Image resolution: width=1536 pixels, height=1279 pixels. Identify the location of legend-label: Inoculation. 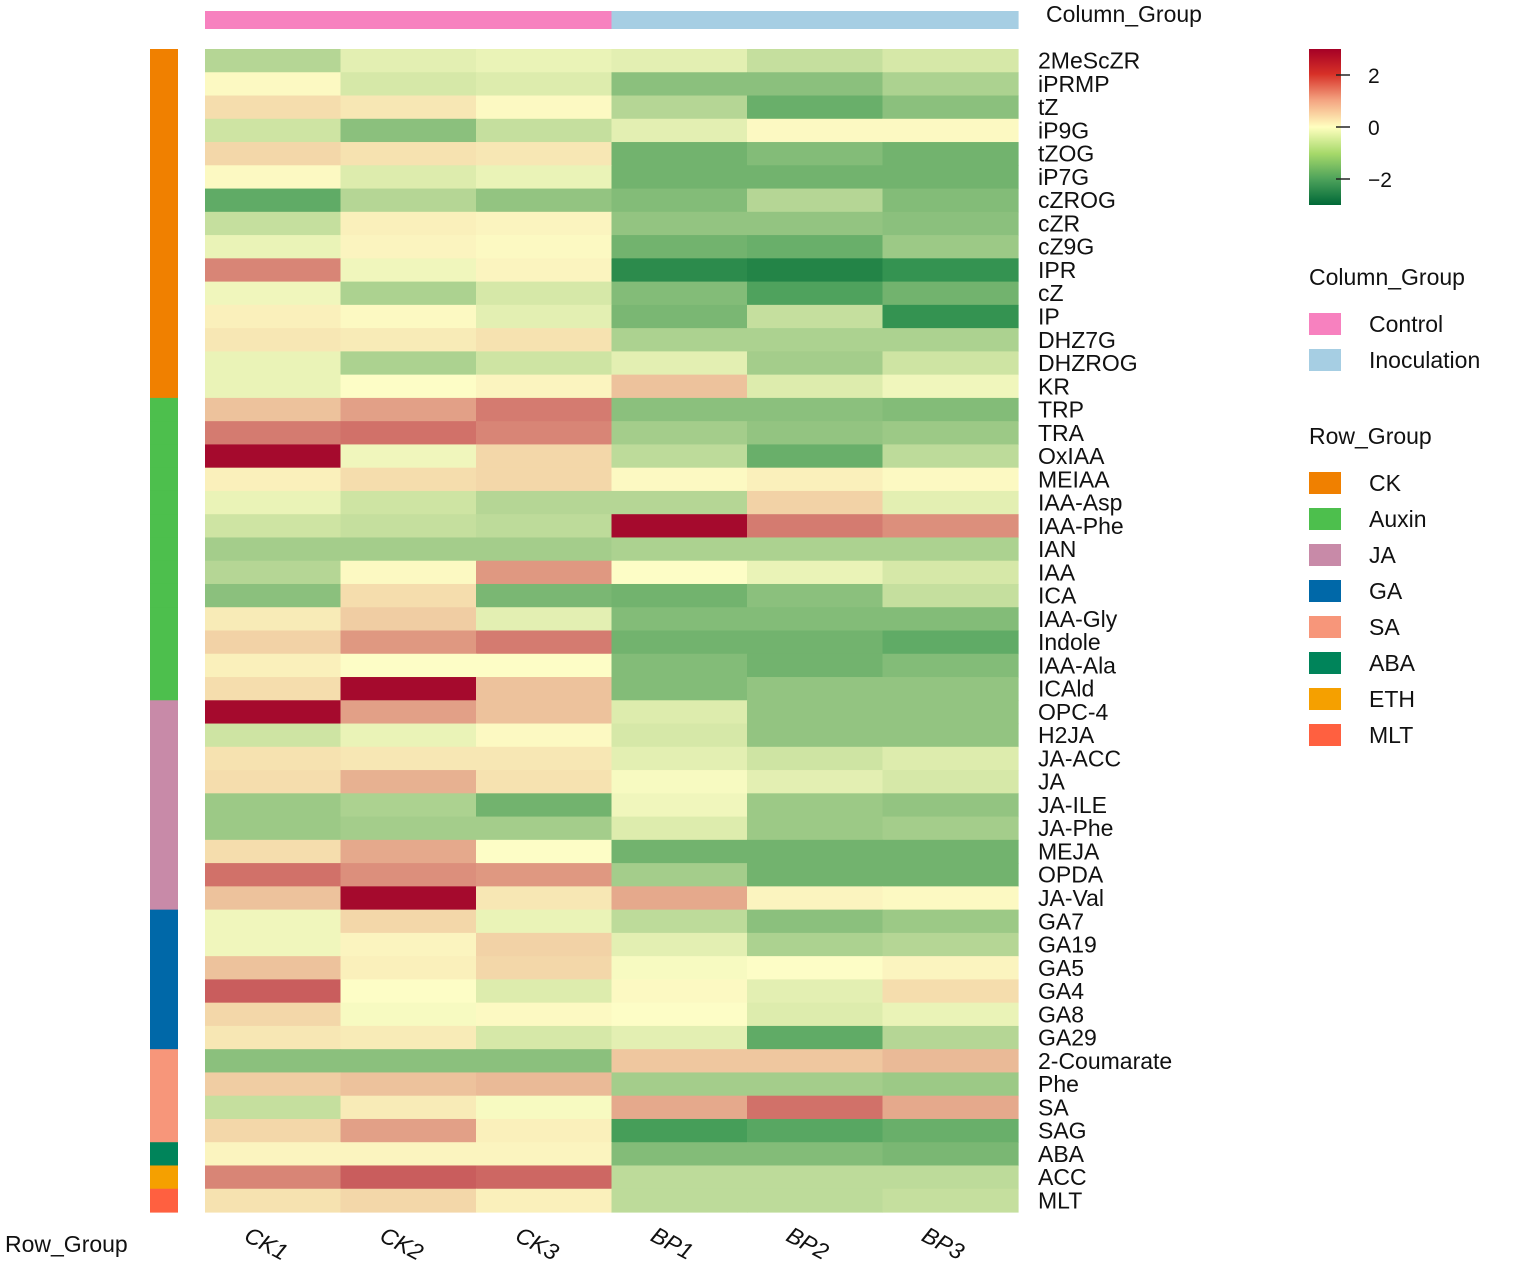
(1424, 360).